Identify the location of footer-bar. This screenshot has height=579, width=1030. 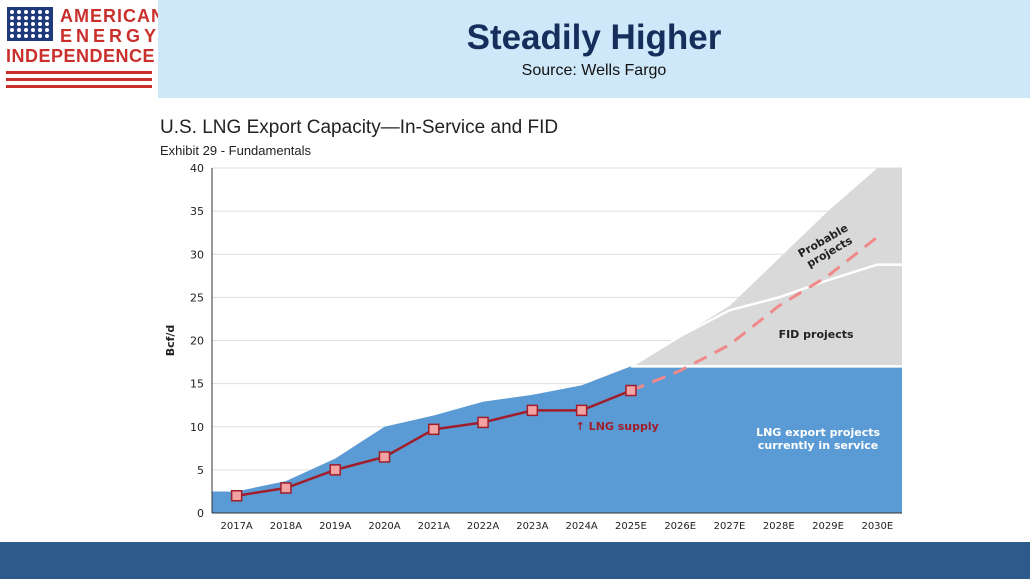
(515, 560).